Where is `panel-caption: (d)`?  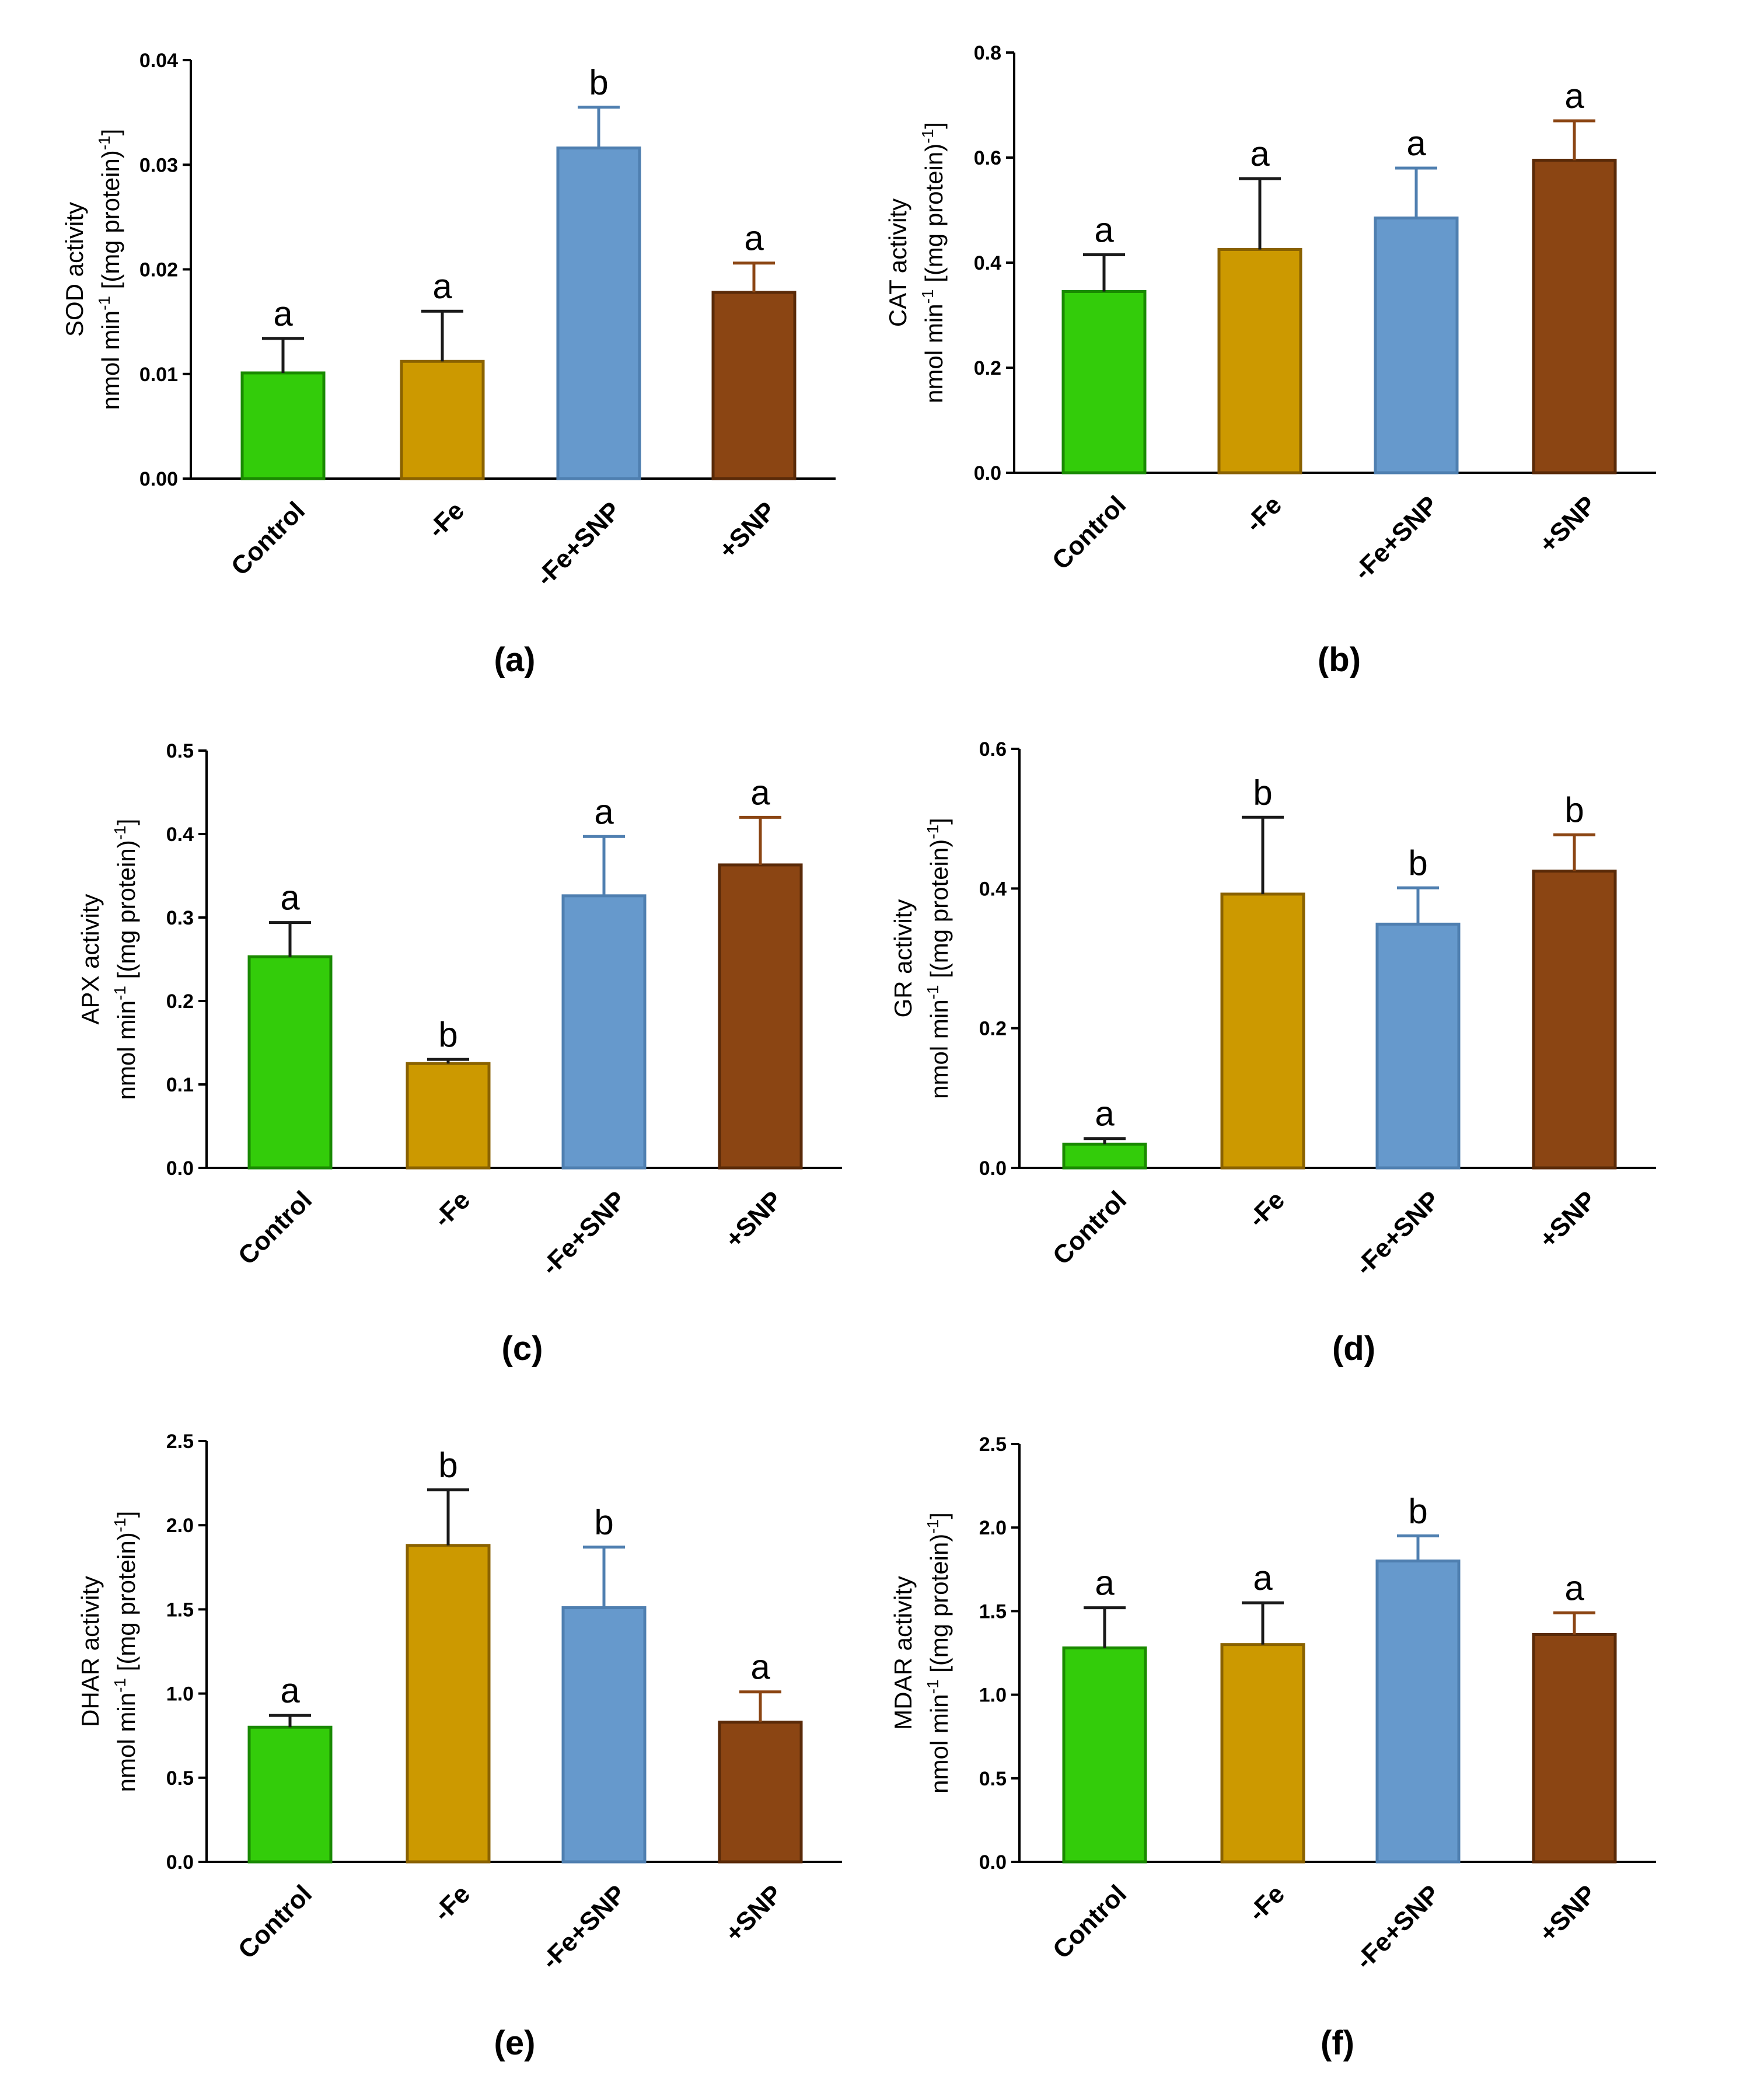 panel-caption: (d) is located at coordinates (1353, 1349).